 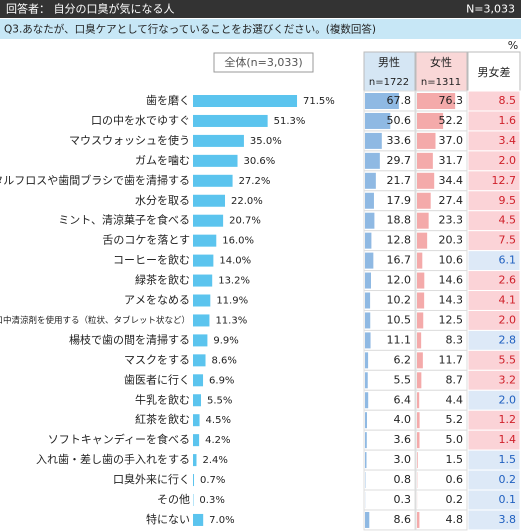 I want to click on value-label: 11.3%, so click(x=231, y=320).